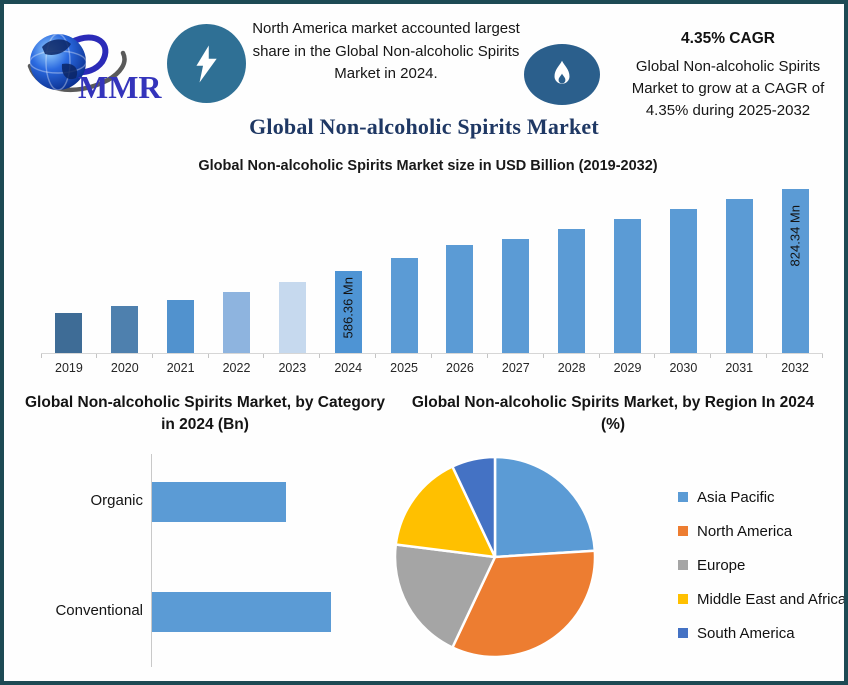 This screenshot has width=848, height=685. Describe the element at coordinates (236, 278) in the screenshot. I see `column-2022: 2022` at that location.